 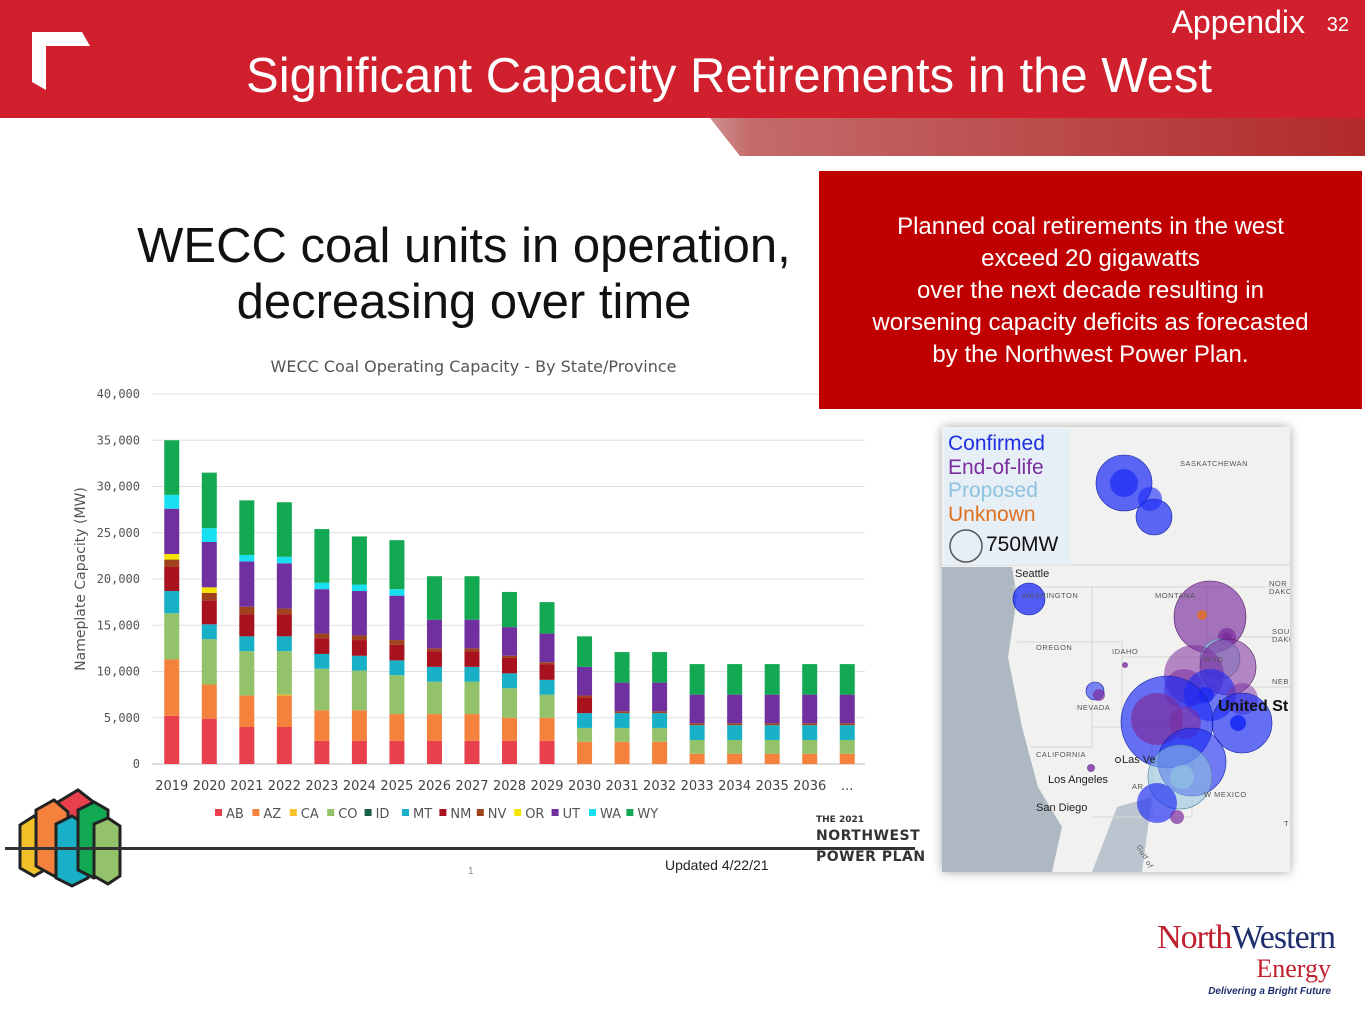 What do you see at coordinates (331, 812) in the screenshot?
I see `legend-swatch-co` at bounding box center [331, 812].